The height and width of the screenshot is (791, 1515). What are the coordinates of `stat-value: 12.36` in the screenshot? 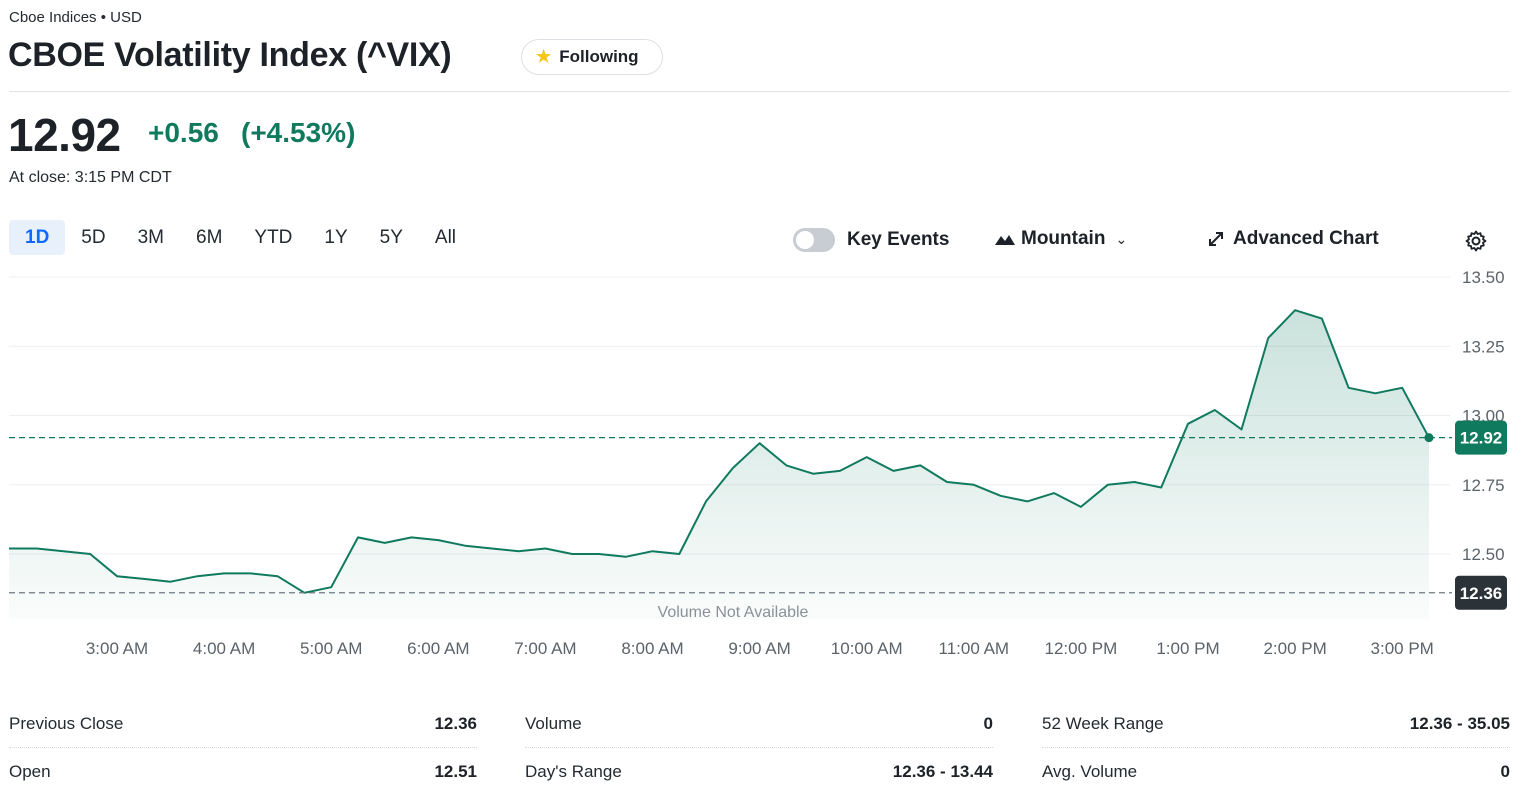 It's located at (455, 723).